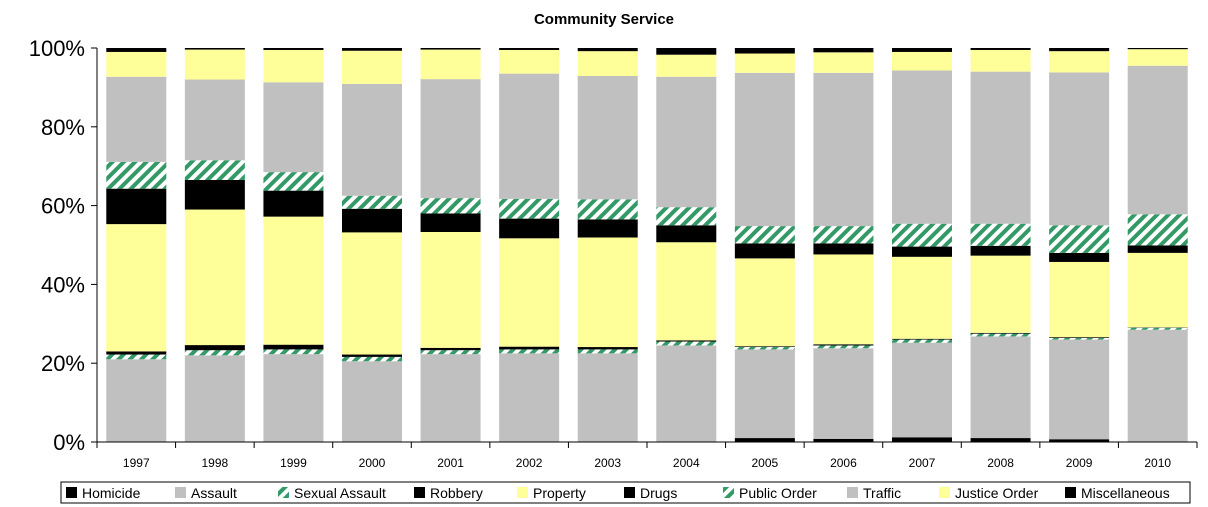 The width and height of the screenshot is (1208, 507). Describe the element at coordinates (686, 343) in the screenshot. I see `bar-sexual-assault-2004` at that location.